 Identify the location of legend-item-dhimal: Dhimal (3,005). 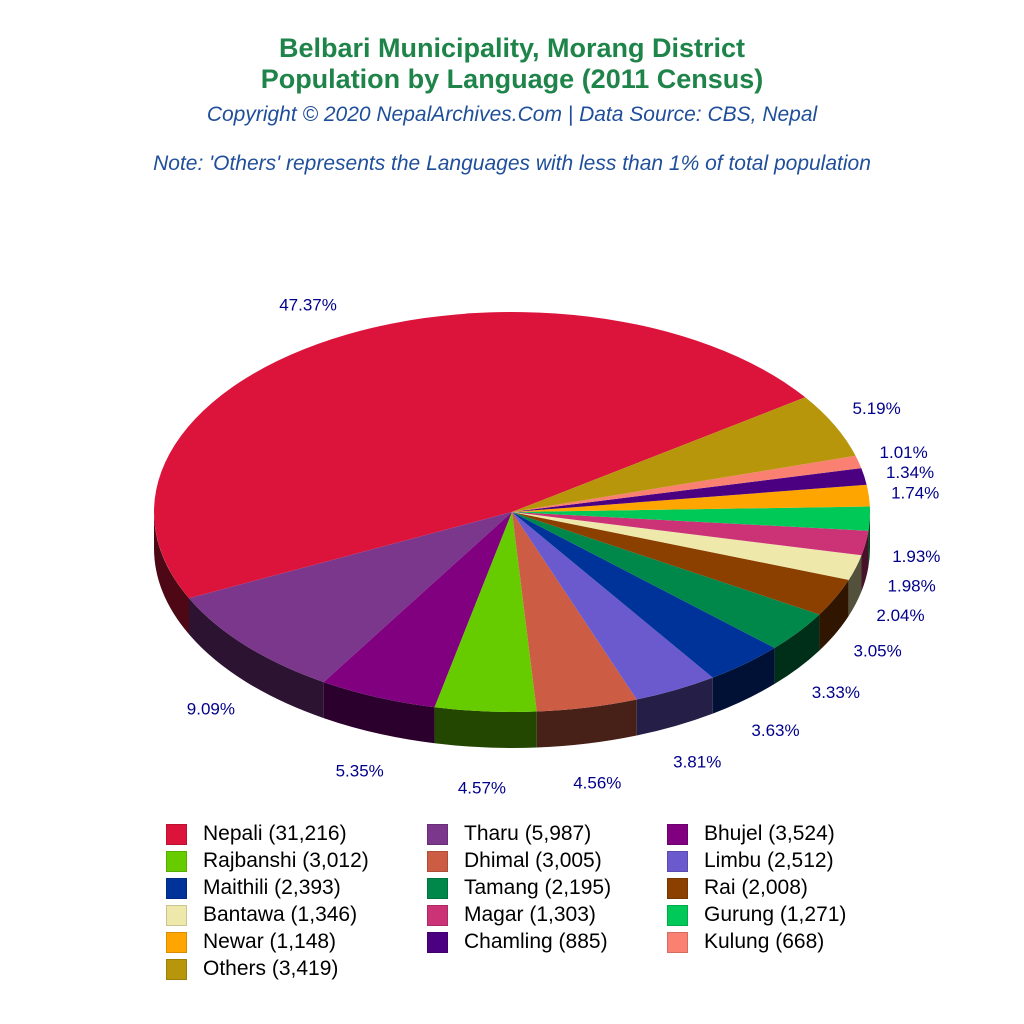
(514, 861).